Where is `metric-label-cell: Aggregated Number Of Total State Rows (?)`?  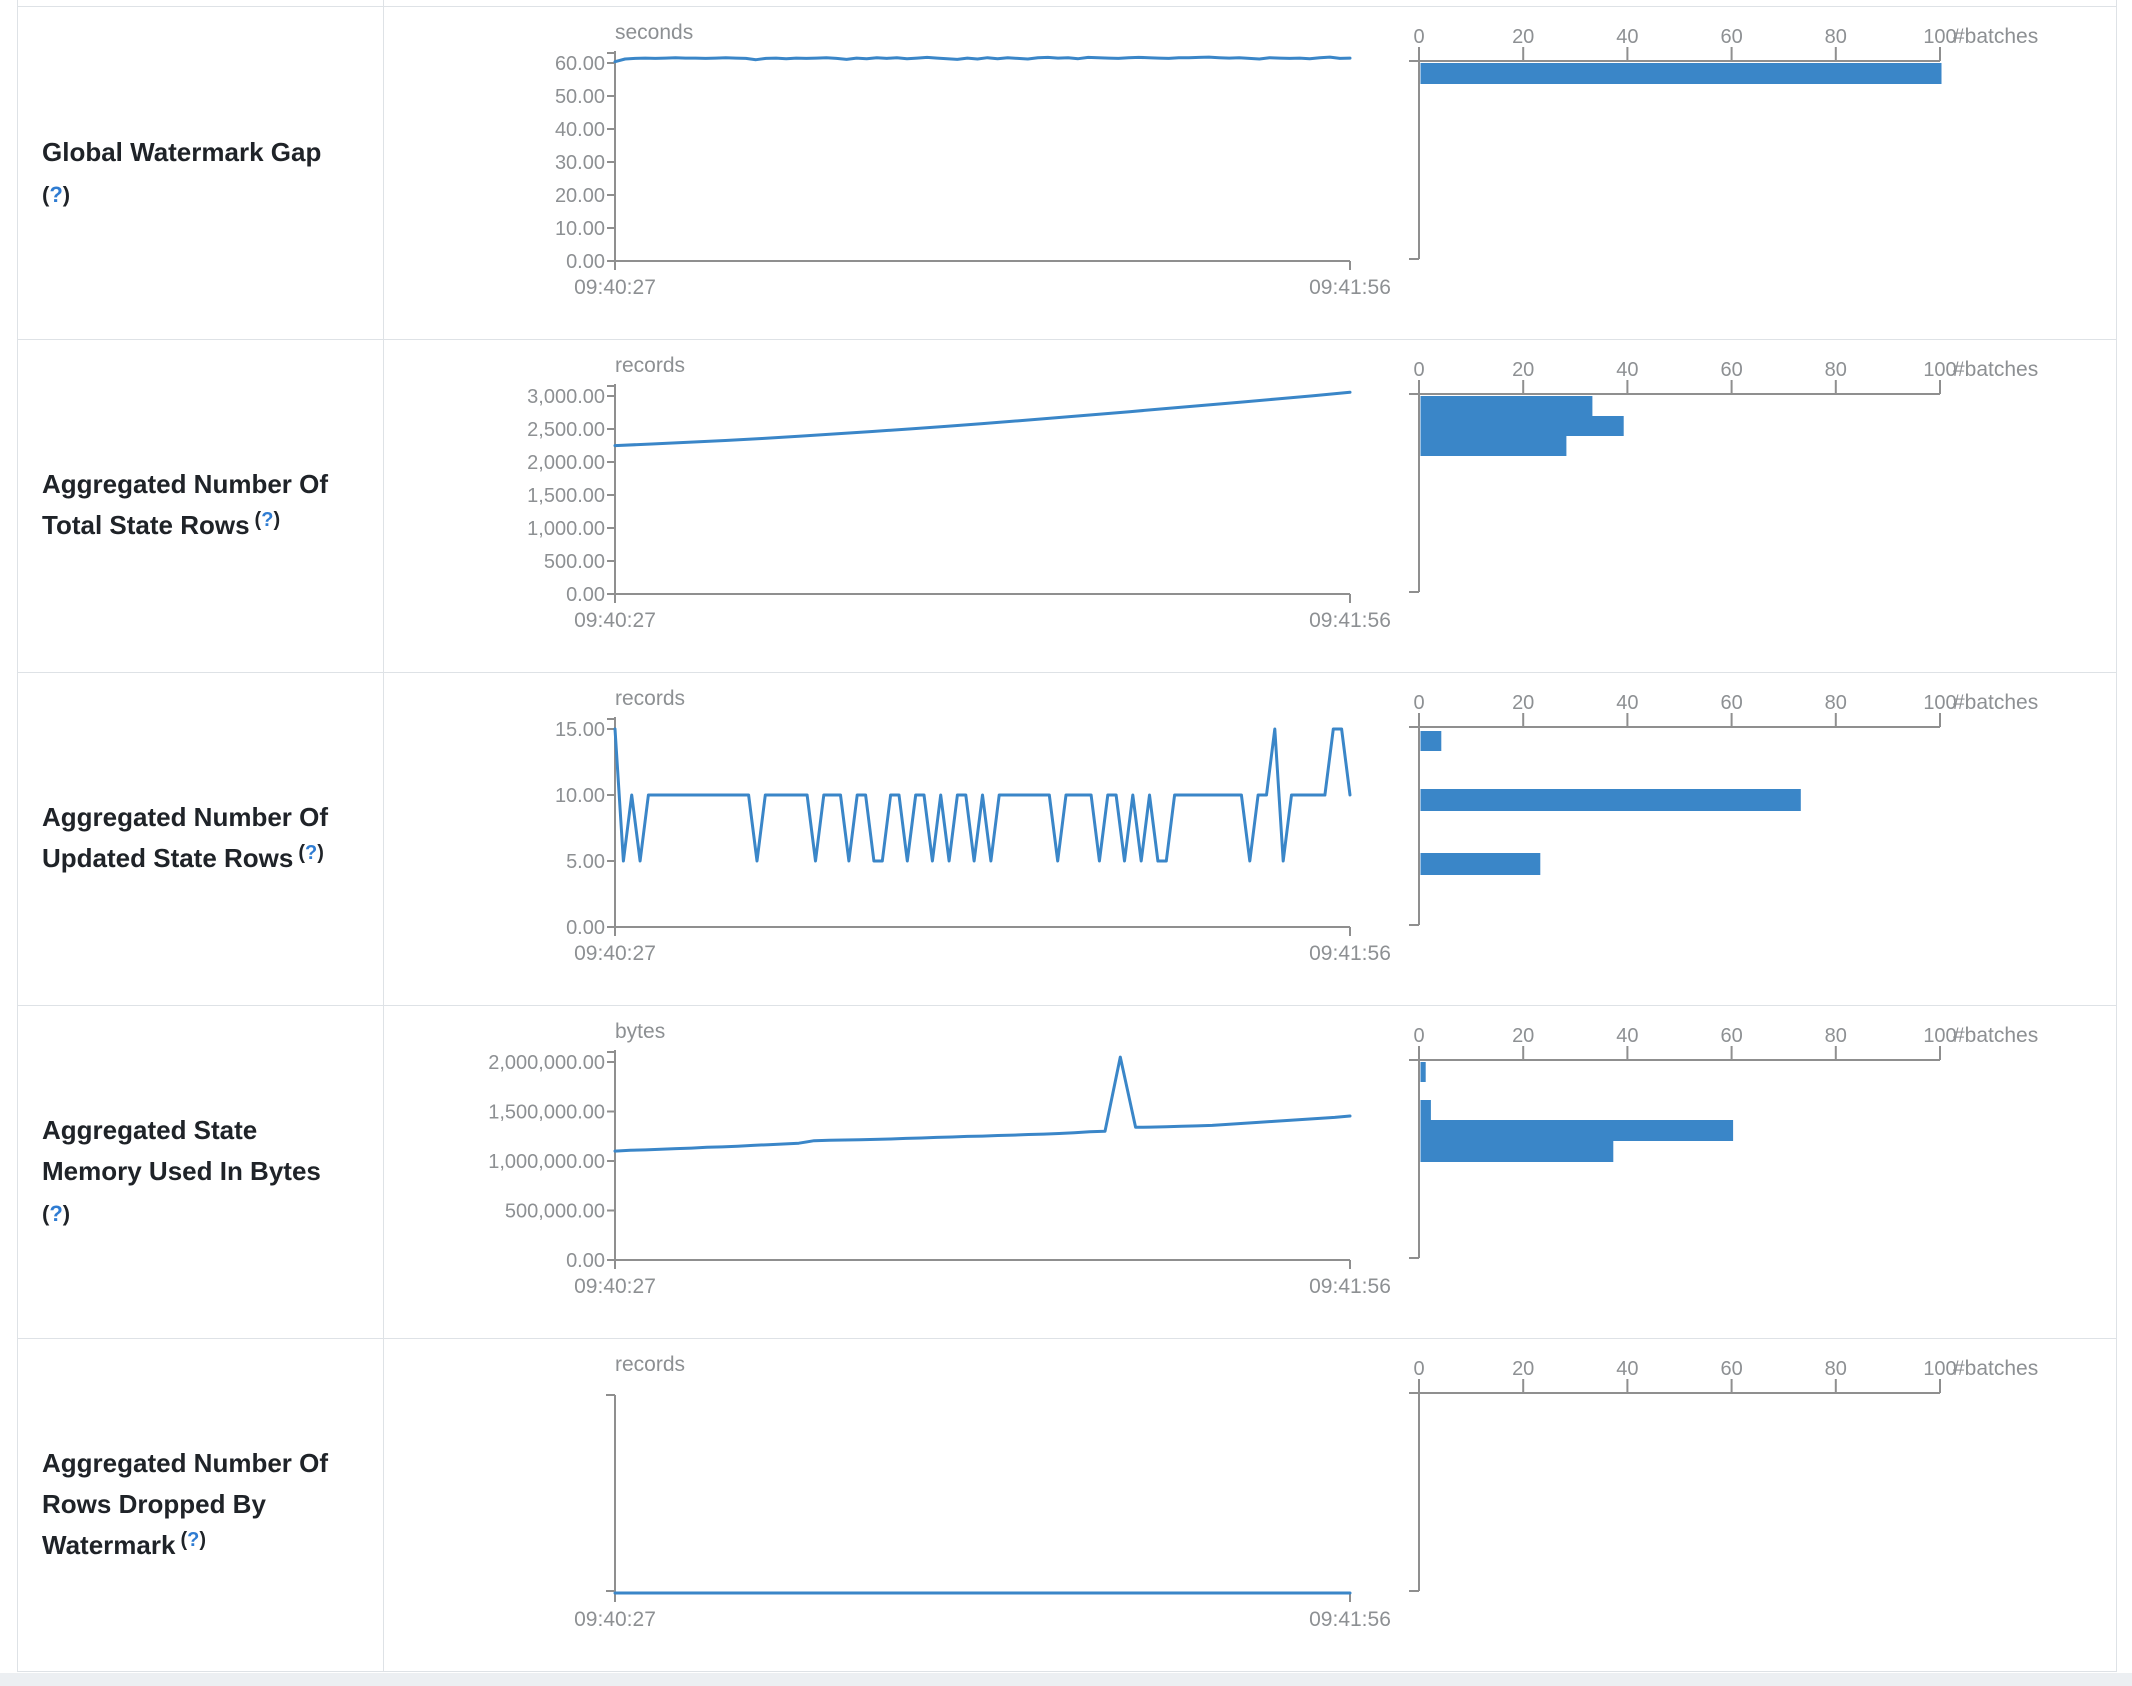 metric-label-cell: Aggregated Number Of Total State Rows (?) is located at coordinates (201, 506).